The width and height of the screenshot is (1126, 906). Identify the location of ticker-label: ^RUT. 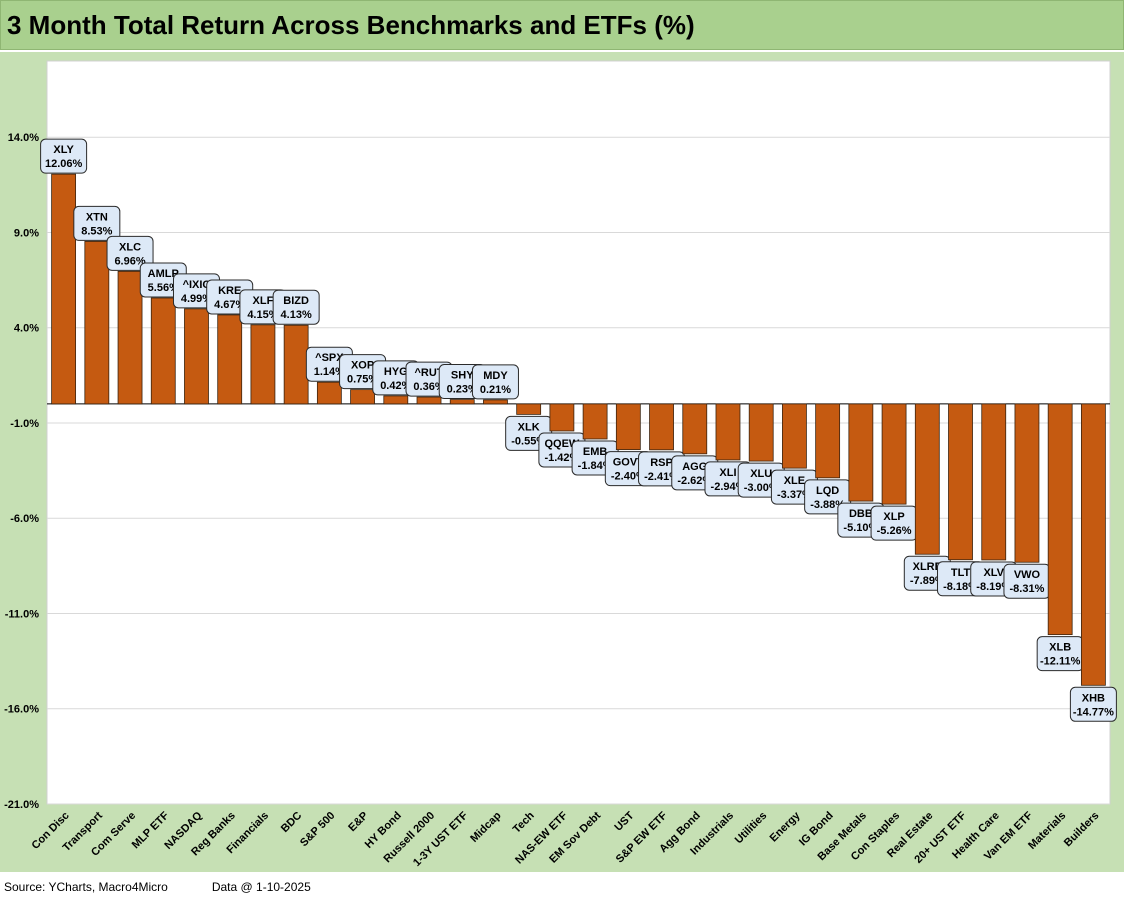
(429, 373).